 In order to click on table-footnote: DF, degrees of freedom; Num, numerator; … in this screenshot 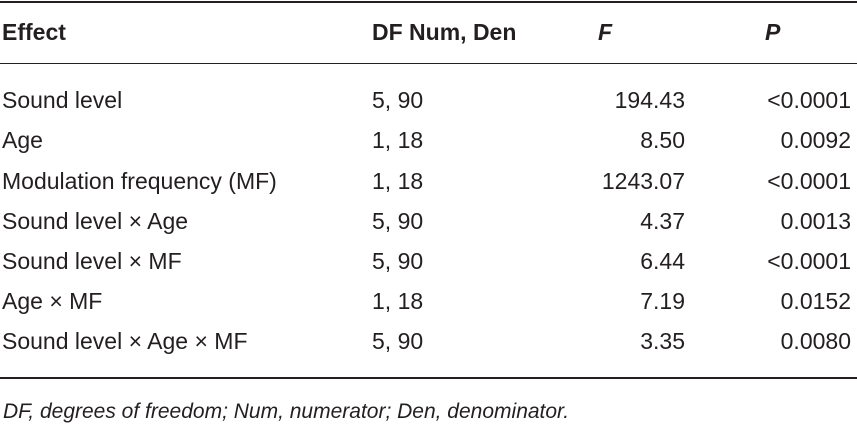, I will do `click(286, 411)`.